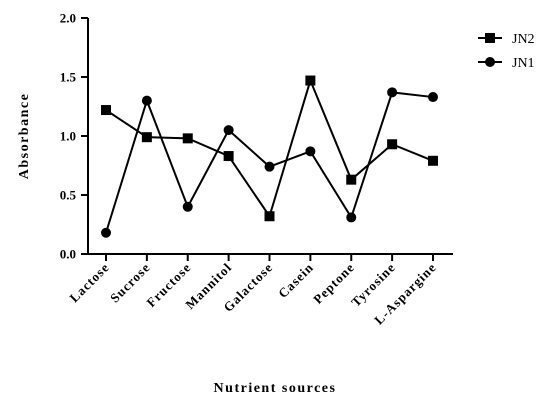 This screenshot has width=558, height=396. What do you see at coordinates (68, 18) in the screenshot?
I see `y-tick-label: 2.0` at bounding box center [68, 18].